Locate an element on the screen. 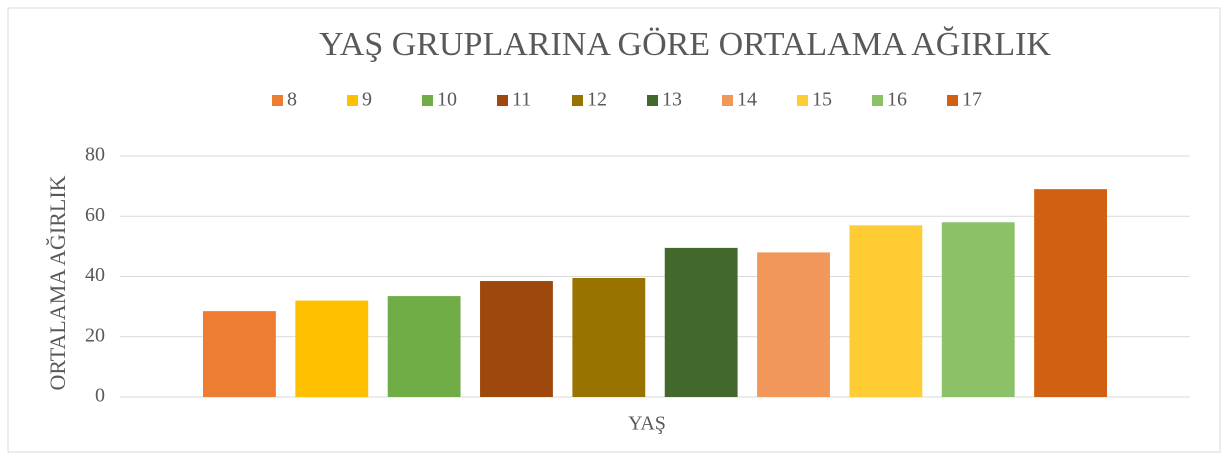 The width and height of the screenshot is (1229, 457). legend-label: 10 is located at coordinates (447, 100).